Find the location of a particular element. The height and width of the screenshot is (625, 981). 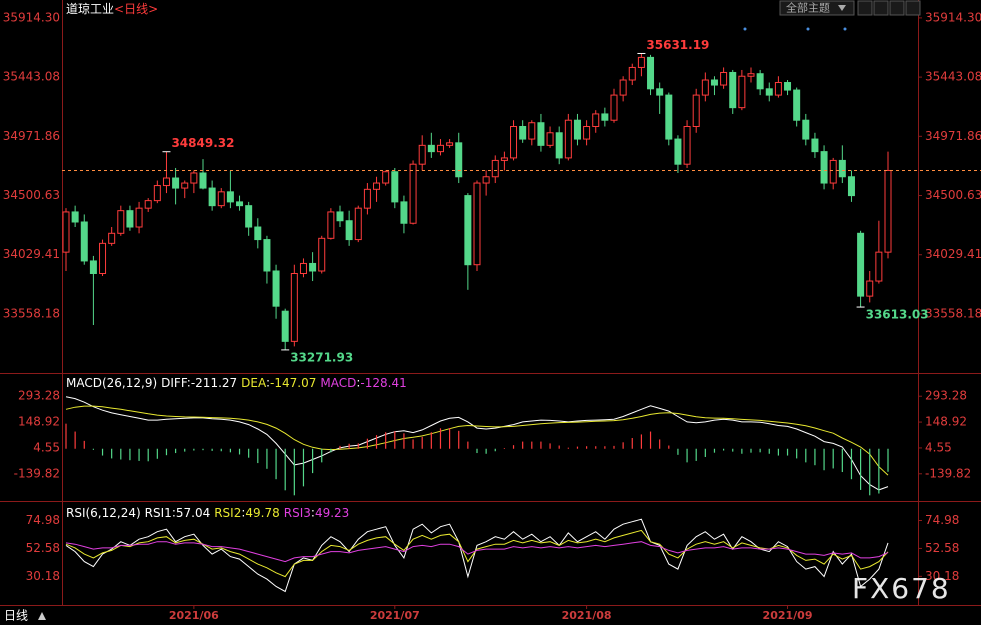

y-tick-label: 35914.30 is located at coordinates (953, 17).